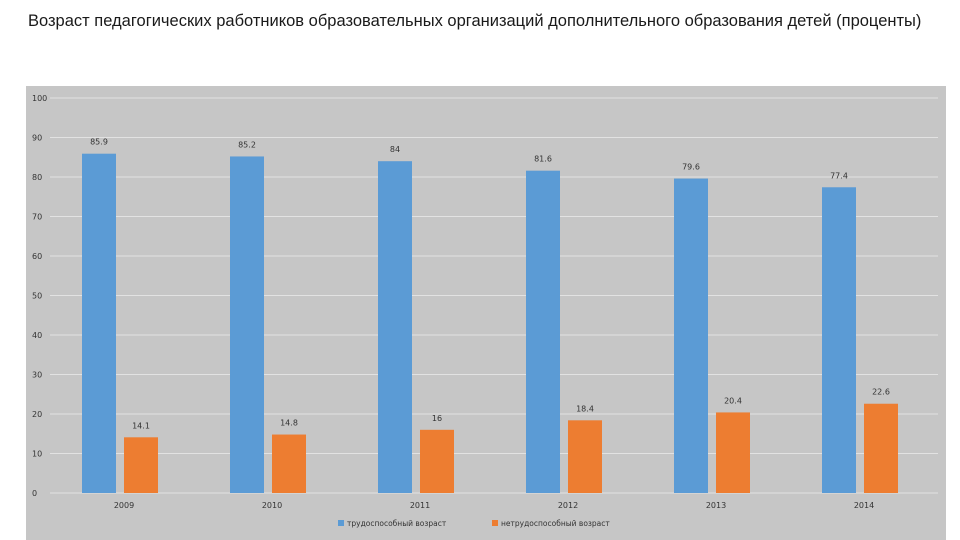  What do you see at coordinates (289, 463) in the screenshot?
I see `bar-nonworking-age-2010` at bounding box center [289, 463].